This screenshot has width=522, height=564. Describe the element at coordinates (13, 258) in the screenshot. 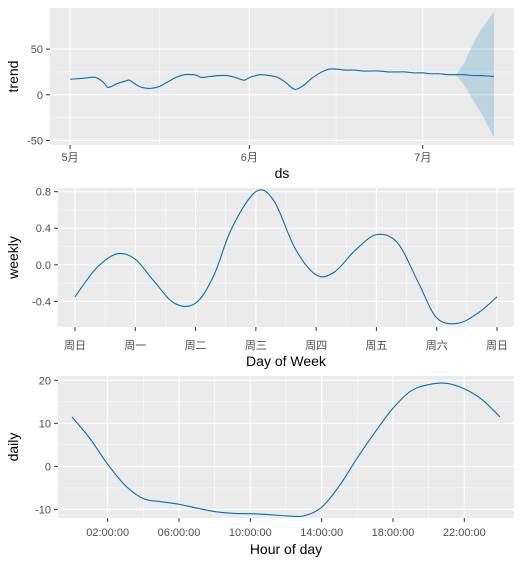

I see `weekly-y-axis-title: weekly` at that location.